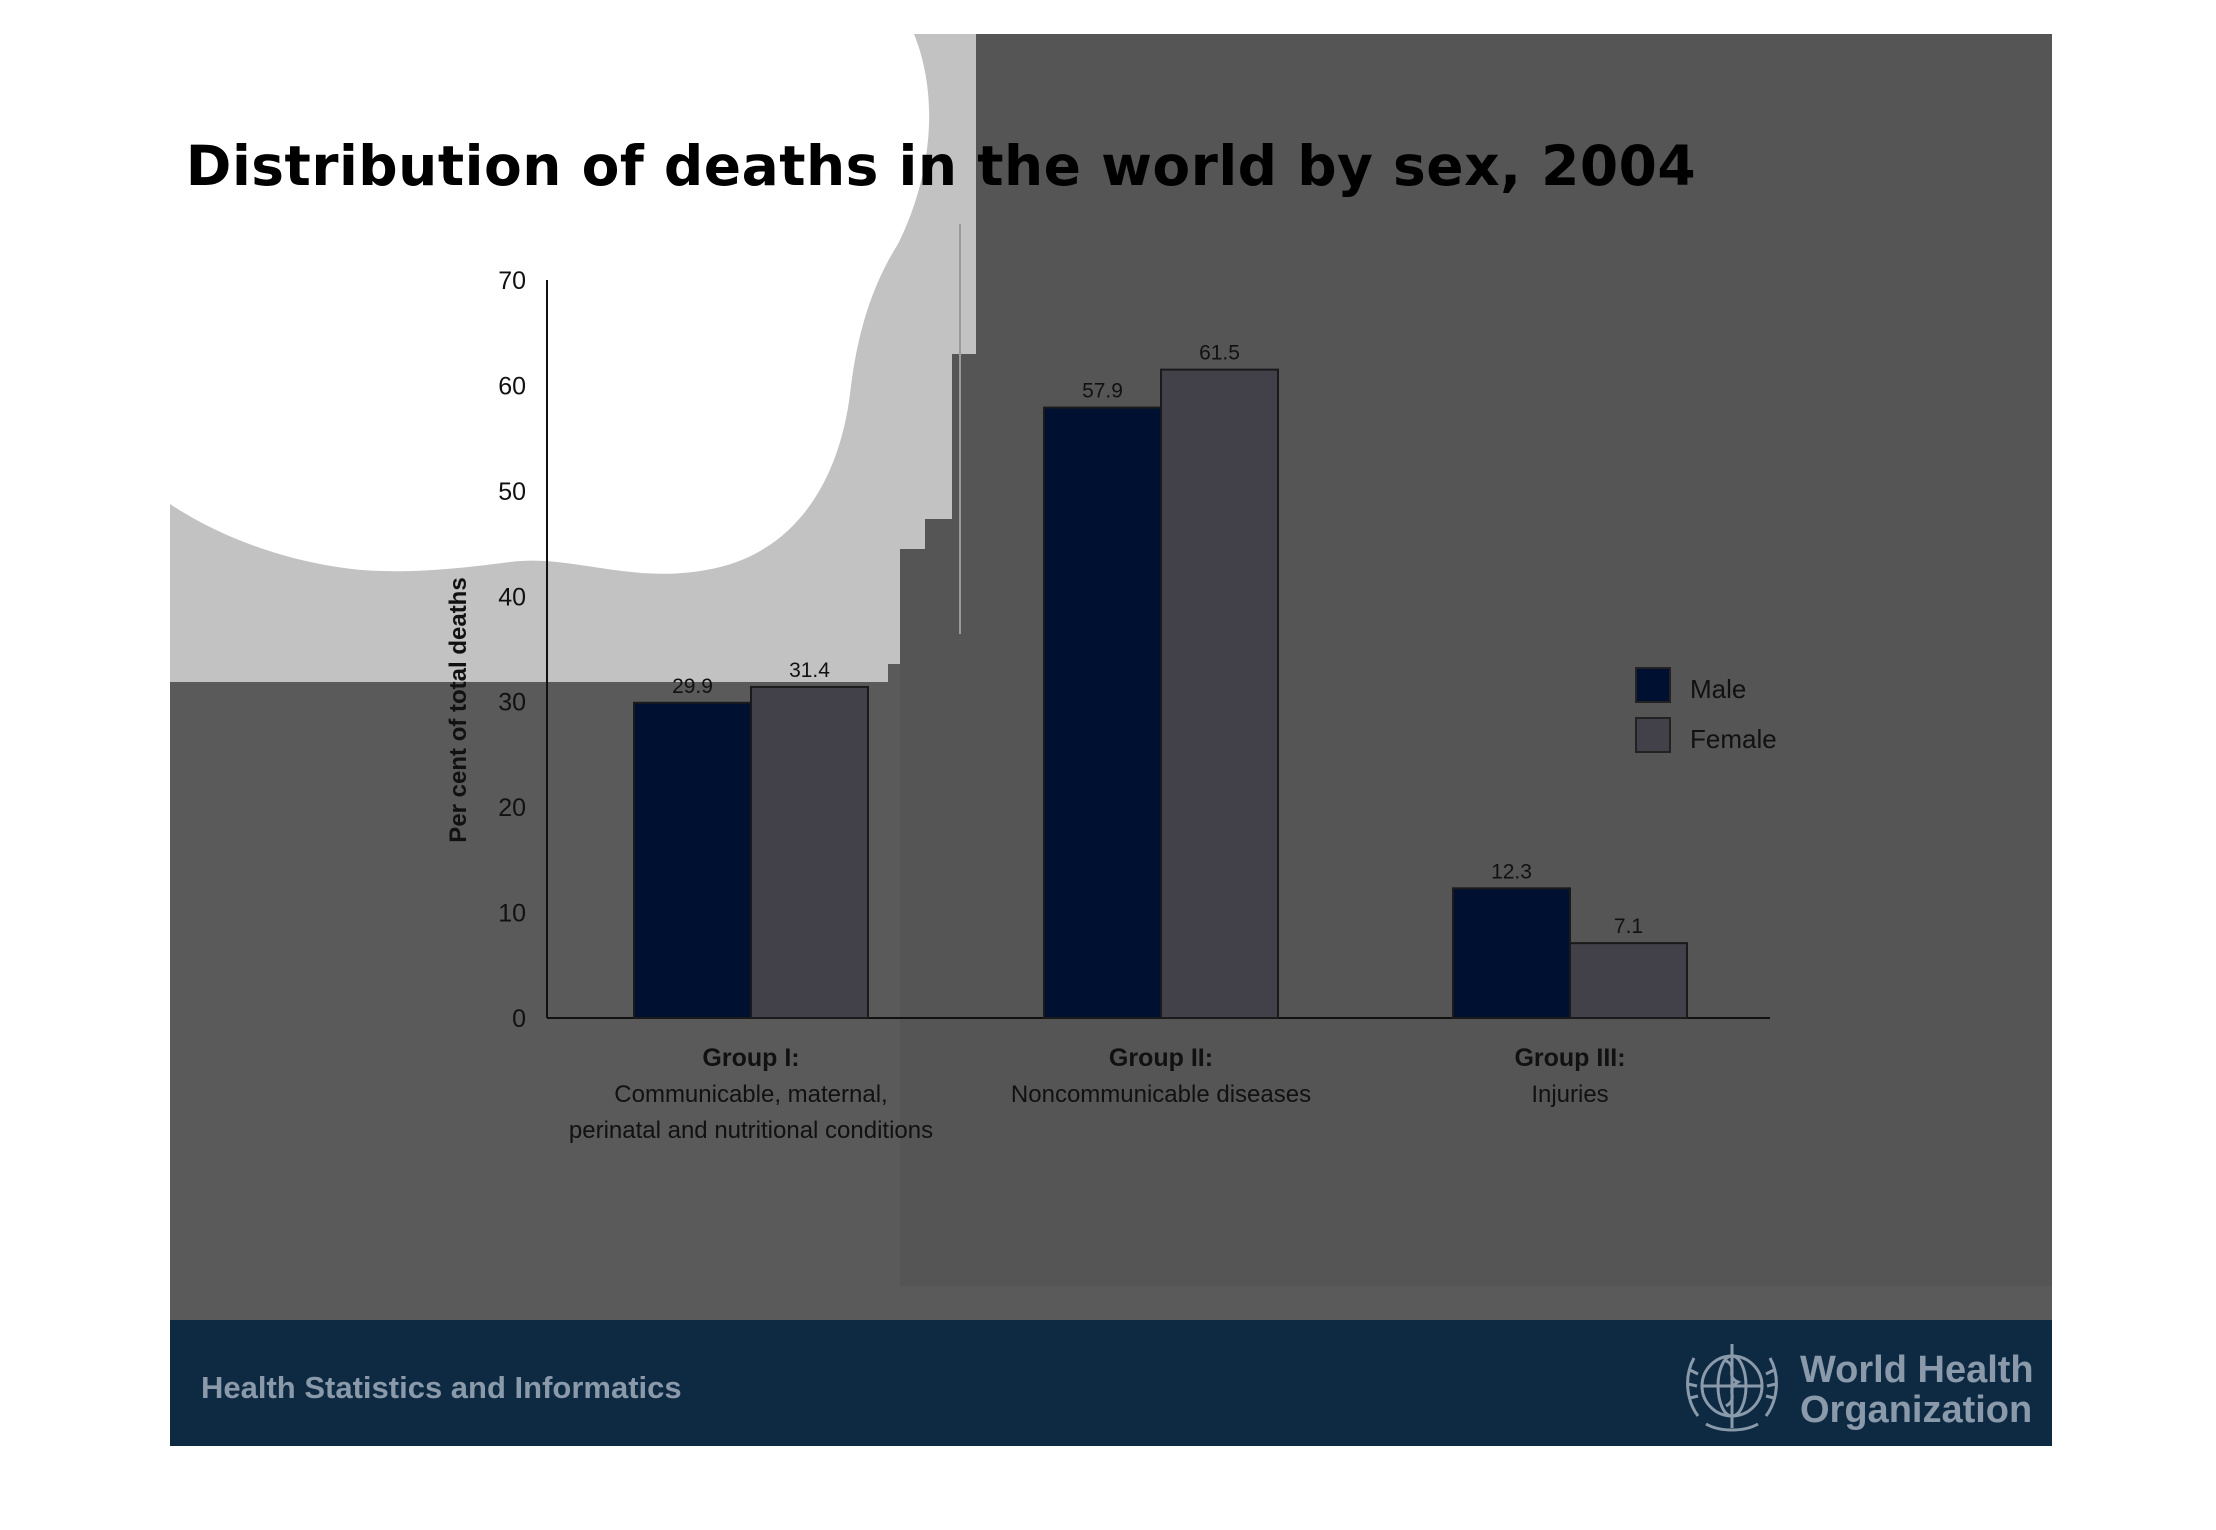 The width and height of the screenshot is (2216, 1530). What do you see at coordinates (1102, 391) in the screenshot?
I see `bar-value-label: 57.9` at bounding box center [1102, 391].